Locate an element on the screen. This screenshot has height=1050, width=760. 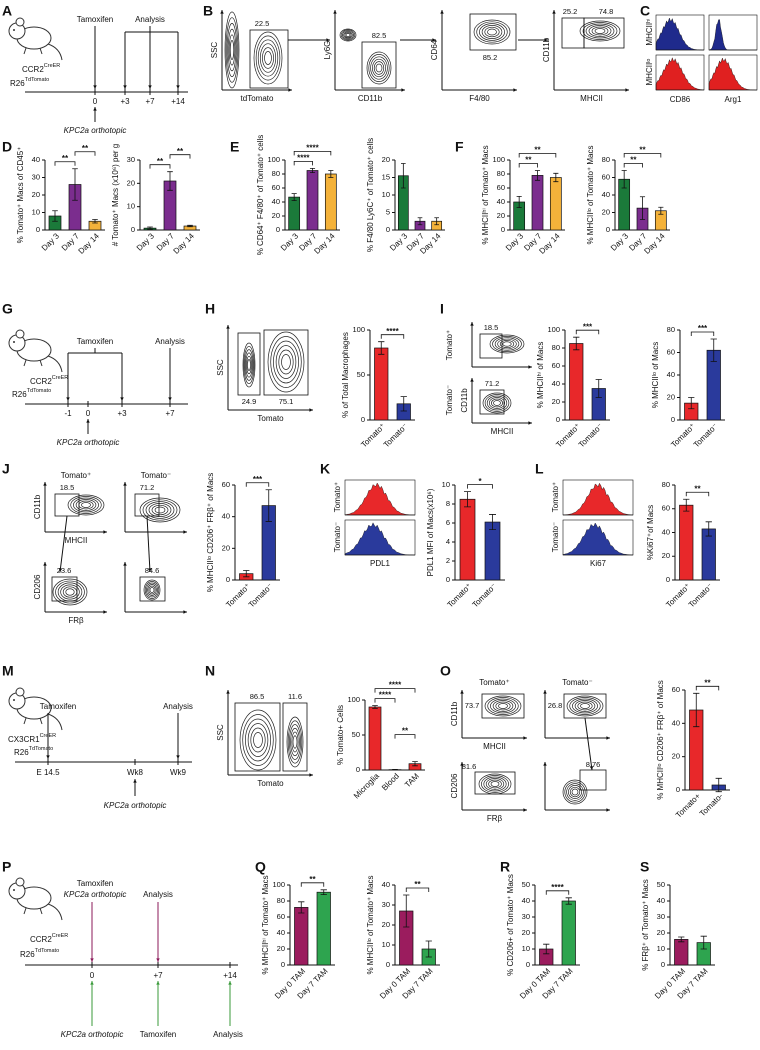
panel-letter: C is located at coordinates (645, 11).